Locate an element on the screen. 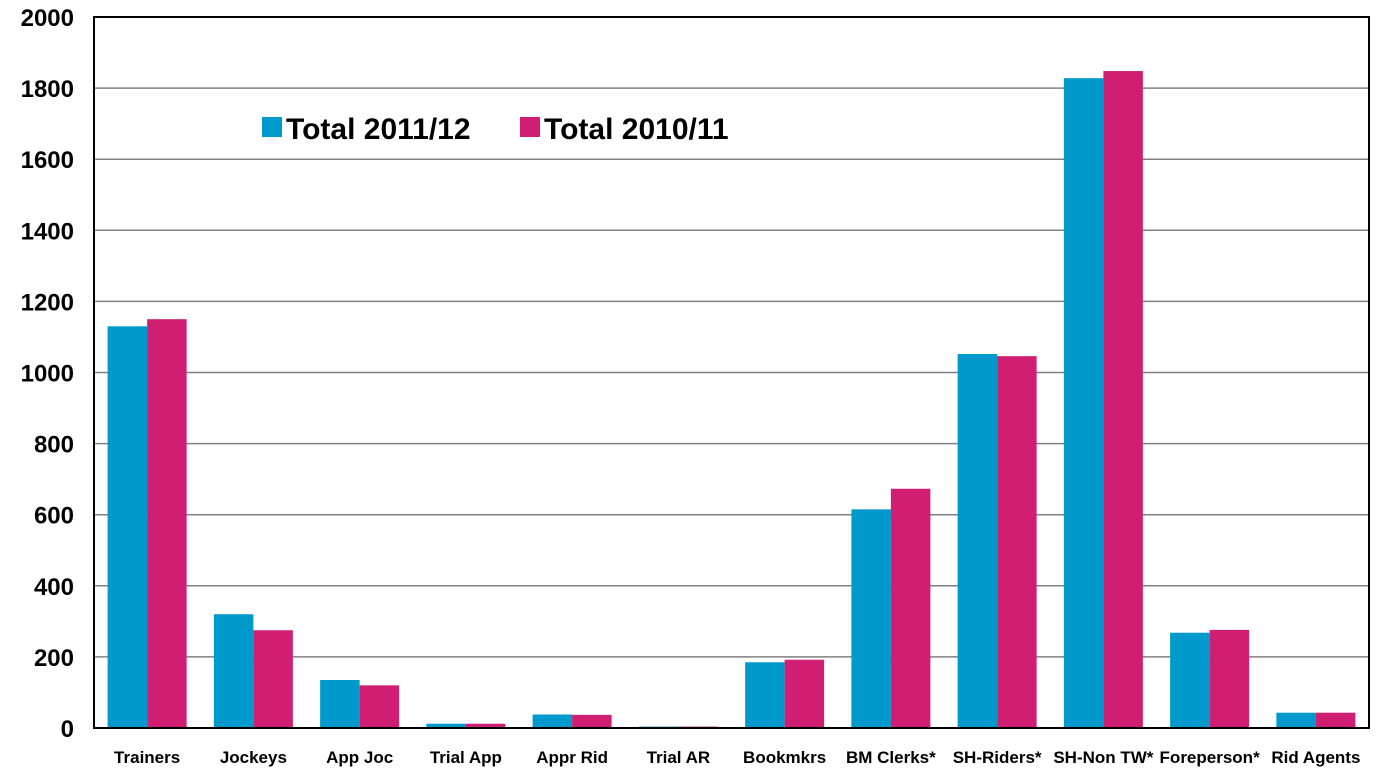  x-tick-label: SH-Riders* is located at coordinates (997, 757).